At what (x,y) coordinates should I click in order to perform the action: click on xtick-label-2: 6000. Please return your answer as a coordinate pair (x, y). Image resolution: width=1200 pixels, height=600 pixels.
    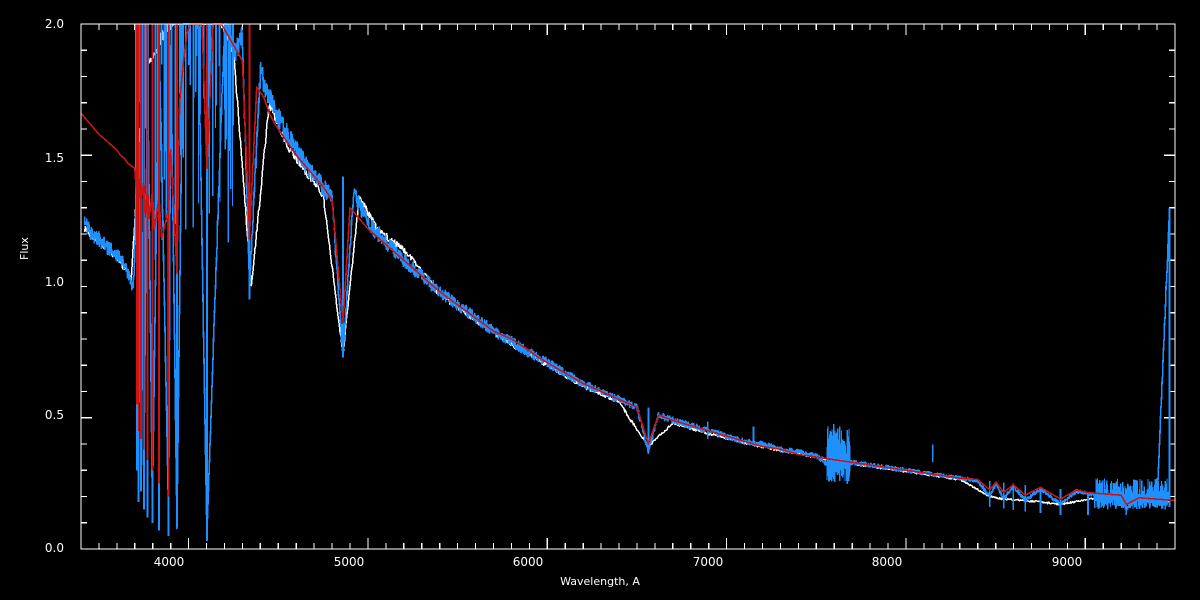
    Looking at the image, I should click on (528, 562).